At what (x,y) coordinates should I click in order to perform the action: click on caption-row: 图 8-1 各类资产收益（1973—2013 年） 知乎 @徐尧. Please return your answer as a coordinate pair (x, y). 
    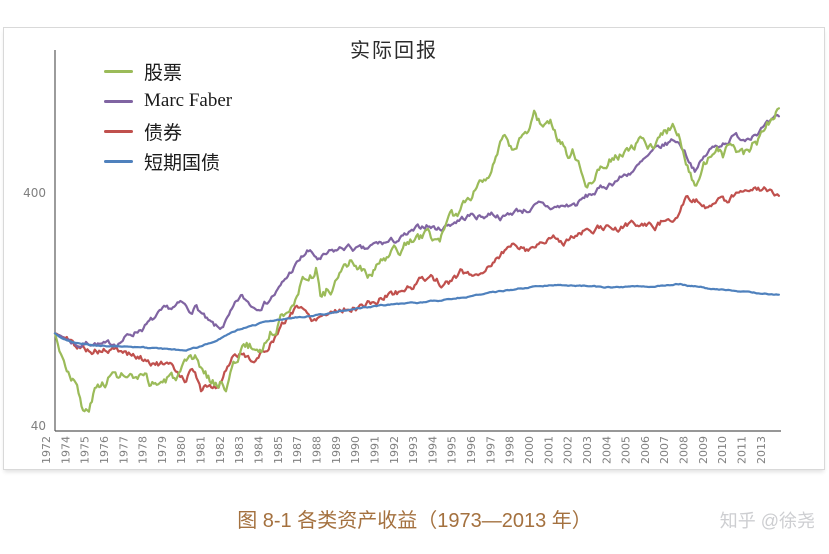
    Looking at the image, I should click on (414, 521).